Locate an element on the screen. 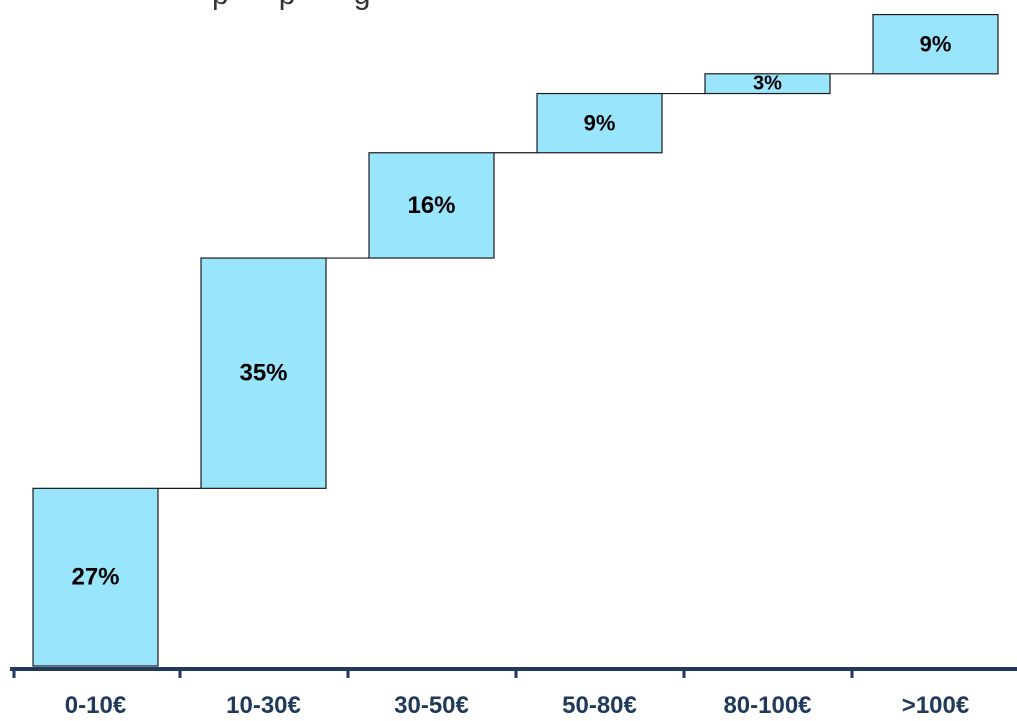 The width and height of the screenshot is (1017, 721). bar-10-30€ is located at coordinates (263, 373).